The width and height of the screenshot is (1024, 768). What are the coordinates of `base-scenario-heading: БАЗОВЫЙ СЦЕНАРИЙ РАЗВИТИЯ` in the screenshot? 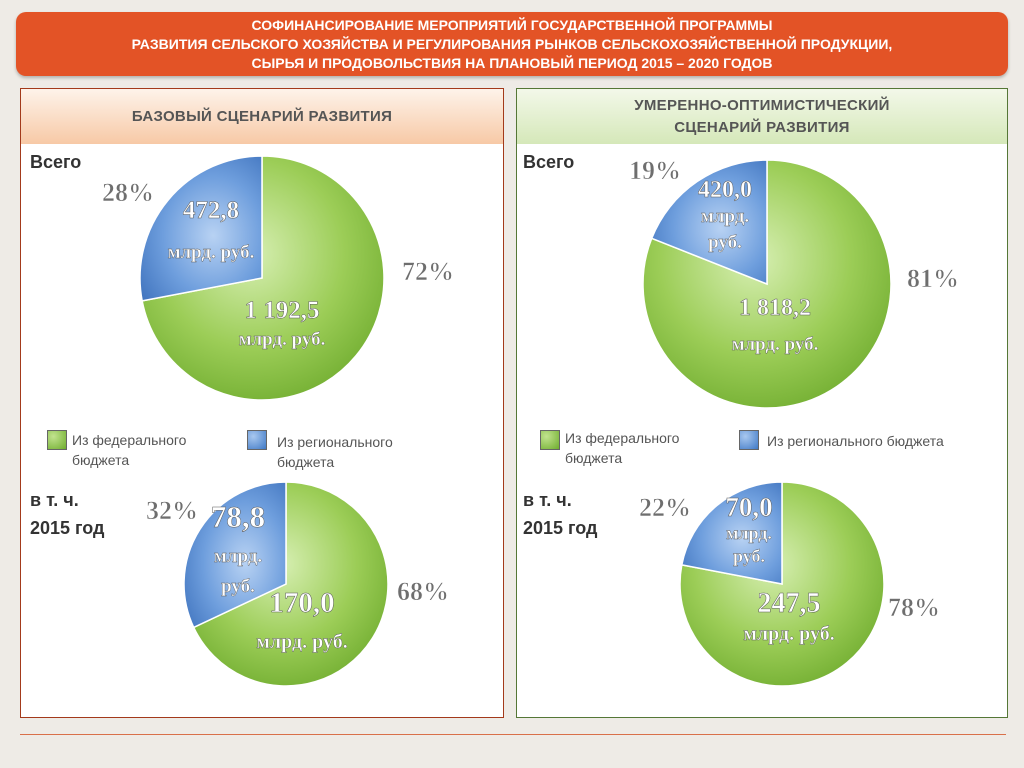 It's located at (262, 116).